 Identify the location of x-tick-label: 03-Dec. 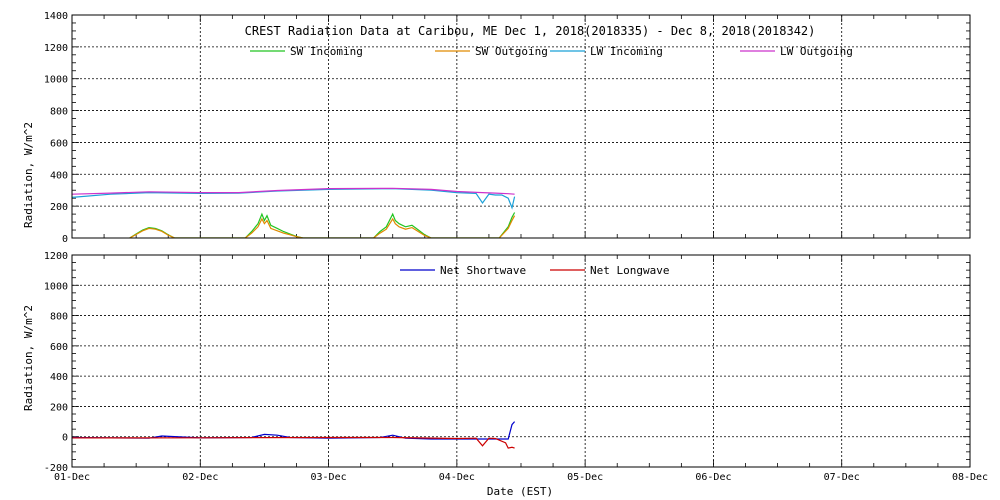
(329, 477).